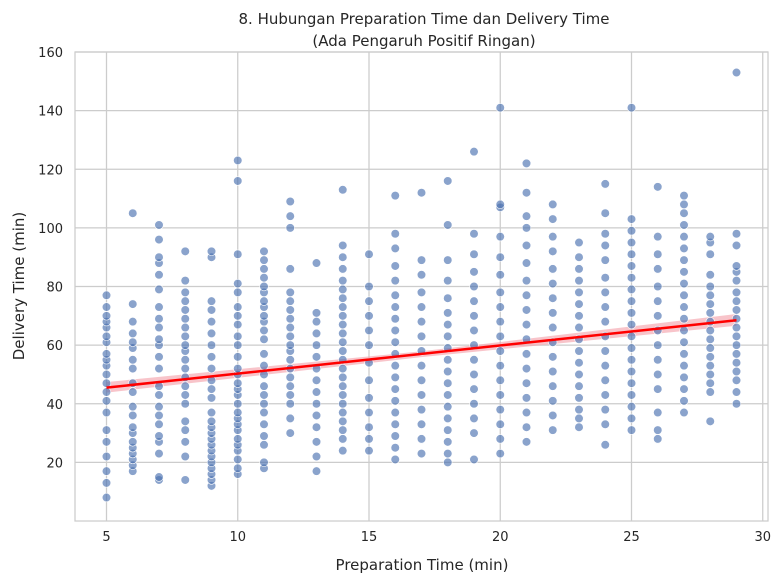  I want to click on x-axis-label: Preparation Time (min), so click(422, 565).